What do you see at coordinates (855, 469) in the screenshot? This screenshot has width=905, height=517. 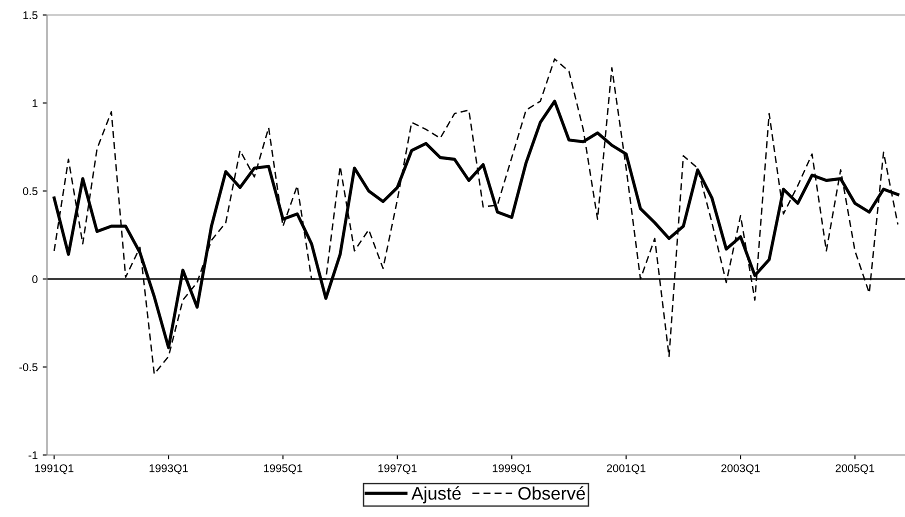 I see `x-tick-label: 2005Q1` at bounding box center [855, 469].